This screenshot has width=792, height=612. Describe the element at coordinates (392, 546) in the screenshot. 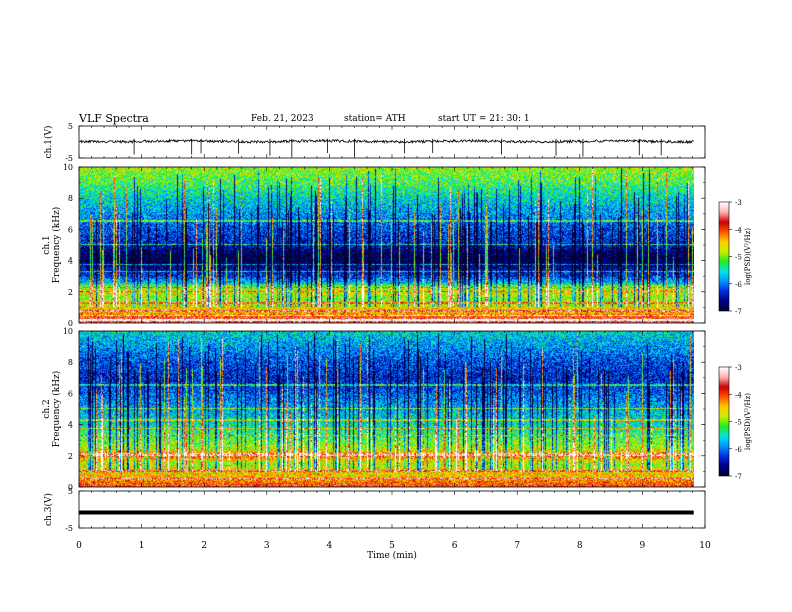

I see `x-tick-label: 5` at that location.